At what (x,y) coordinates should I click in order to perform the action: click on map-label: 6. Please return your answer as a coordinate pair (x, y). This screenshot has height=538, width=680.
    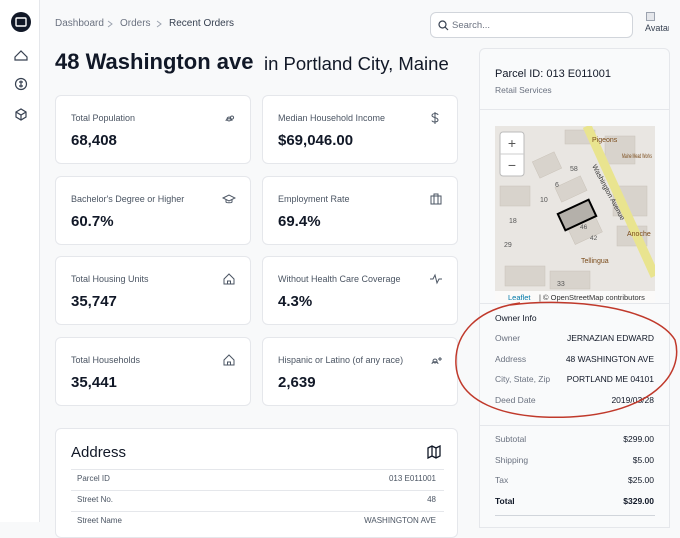
    Looking at the image, I should click on (557, 185).